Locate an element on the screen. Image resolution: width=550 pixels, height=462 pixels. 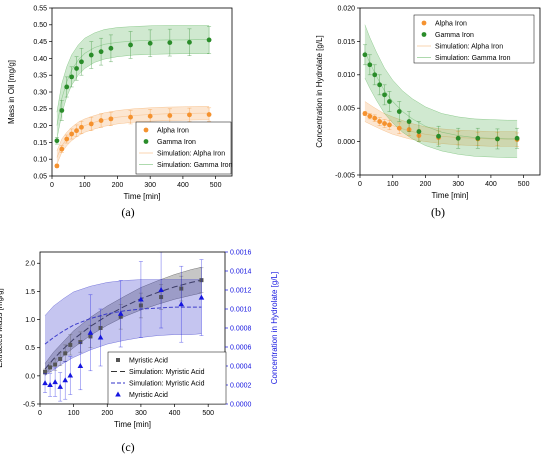
y-axis-label: Concentration in Hydrolate [g/L] is located at coordinates (319, 91).